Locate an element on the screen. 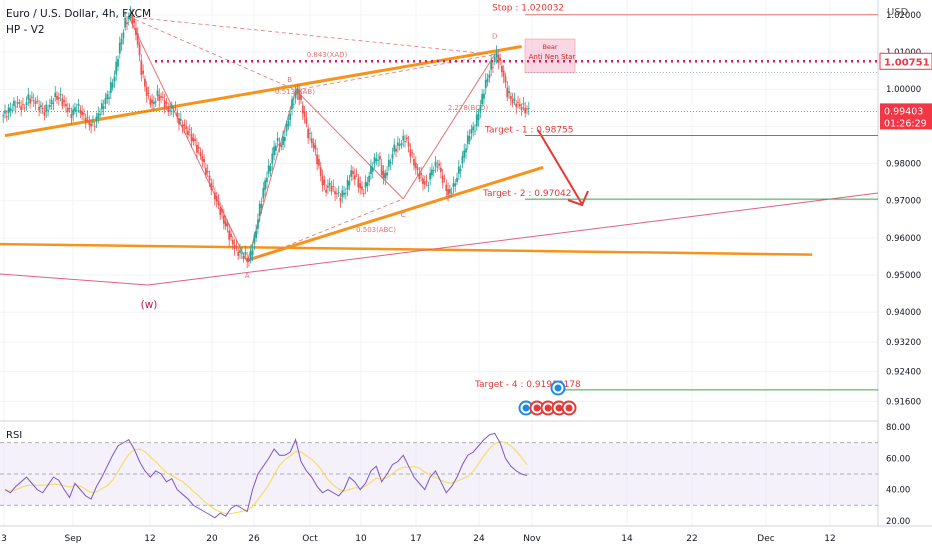 This screenshot has width=932, height=554. time-tick-label: 22 is located at coordinates (691, 539).